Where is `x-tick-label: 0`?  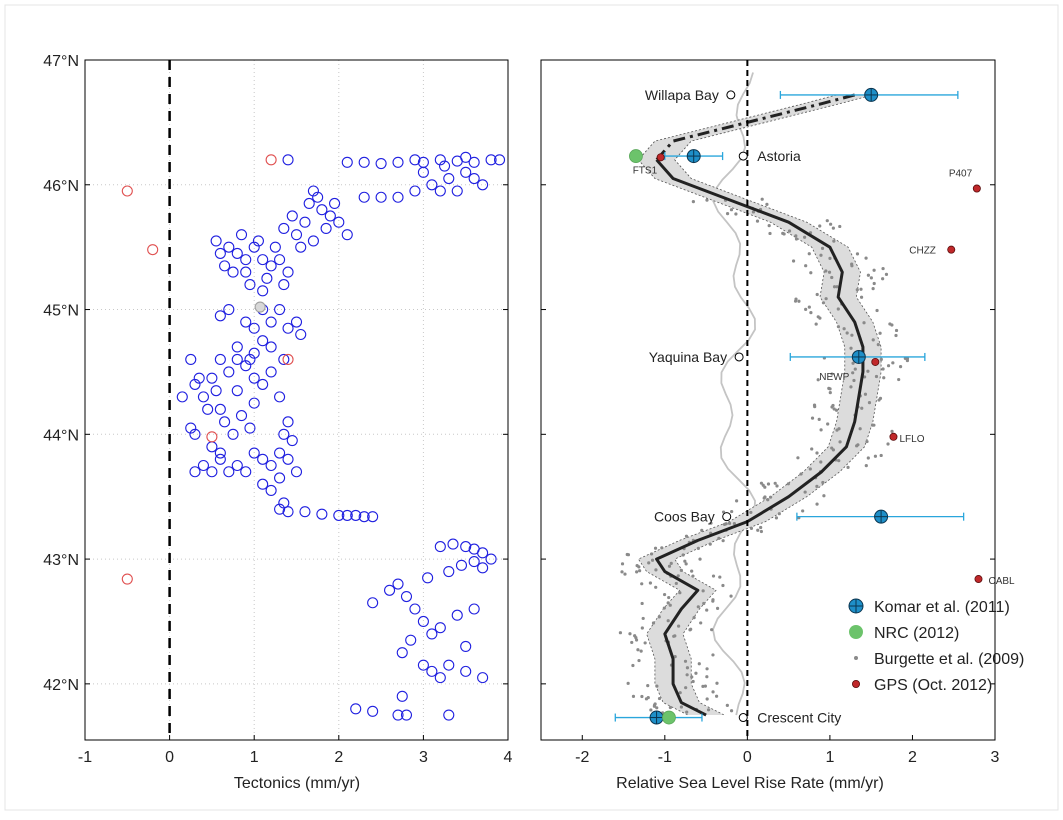
x-tick-label: 0 is located at coordinates (747, 757).